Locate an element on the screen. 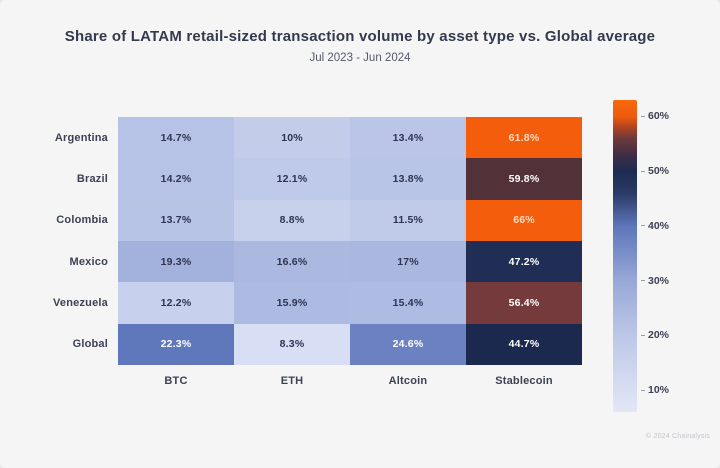 The width and height of the screenshot is (720, 468). colorbar-tick: 20% is located at coordinates (655, 335).